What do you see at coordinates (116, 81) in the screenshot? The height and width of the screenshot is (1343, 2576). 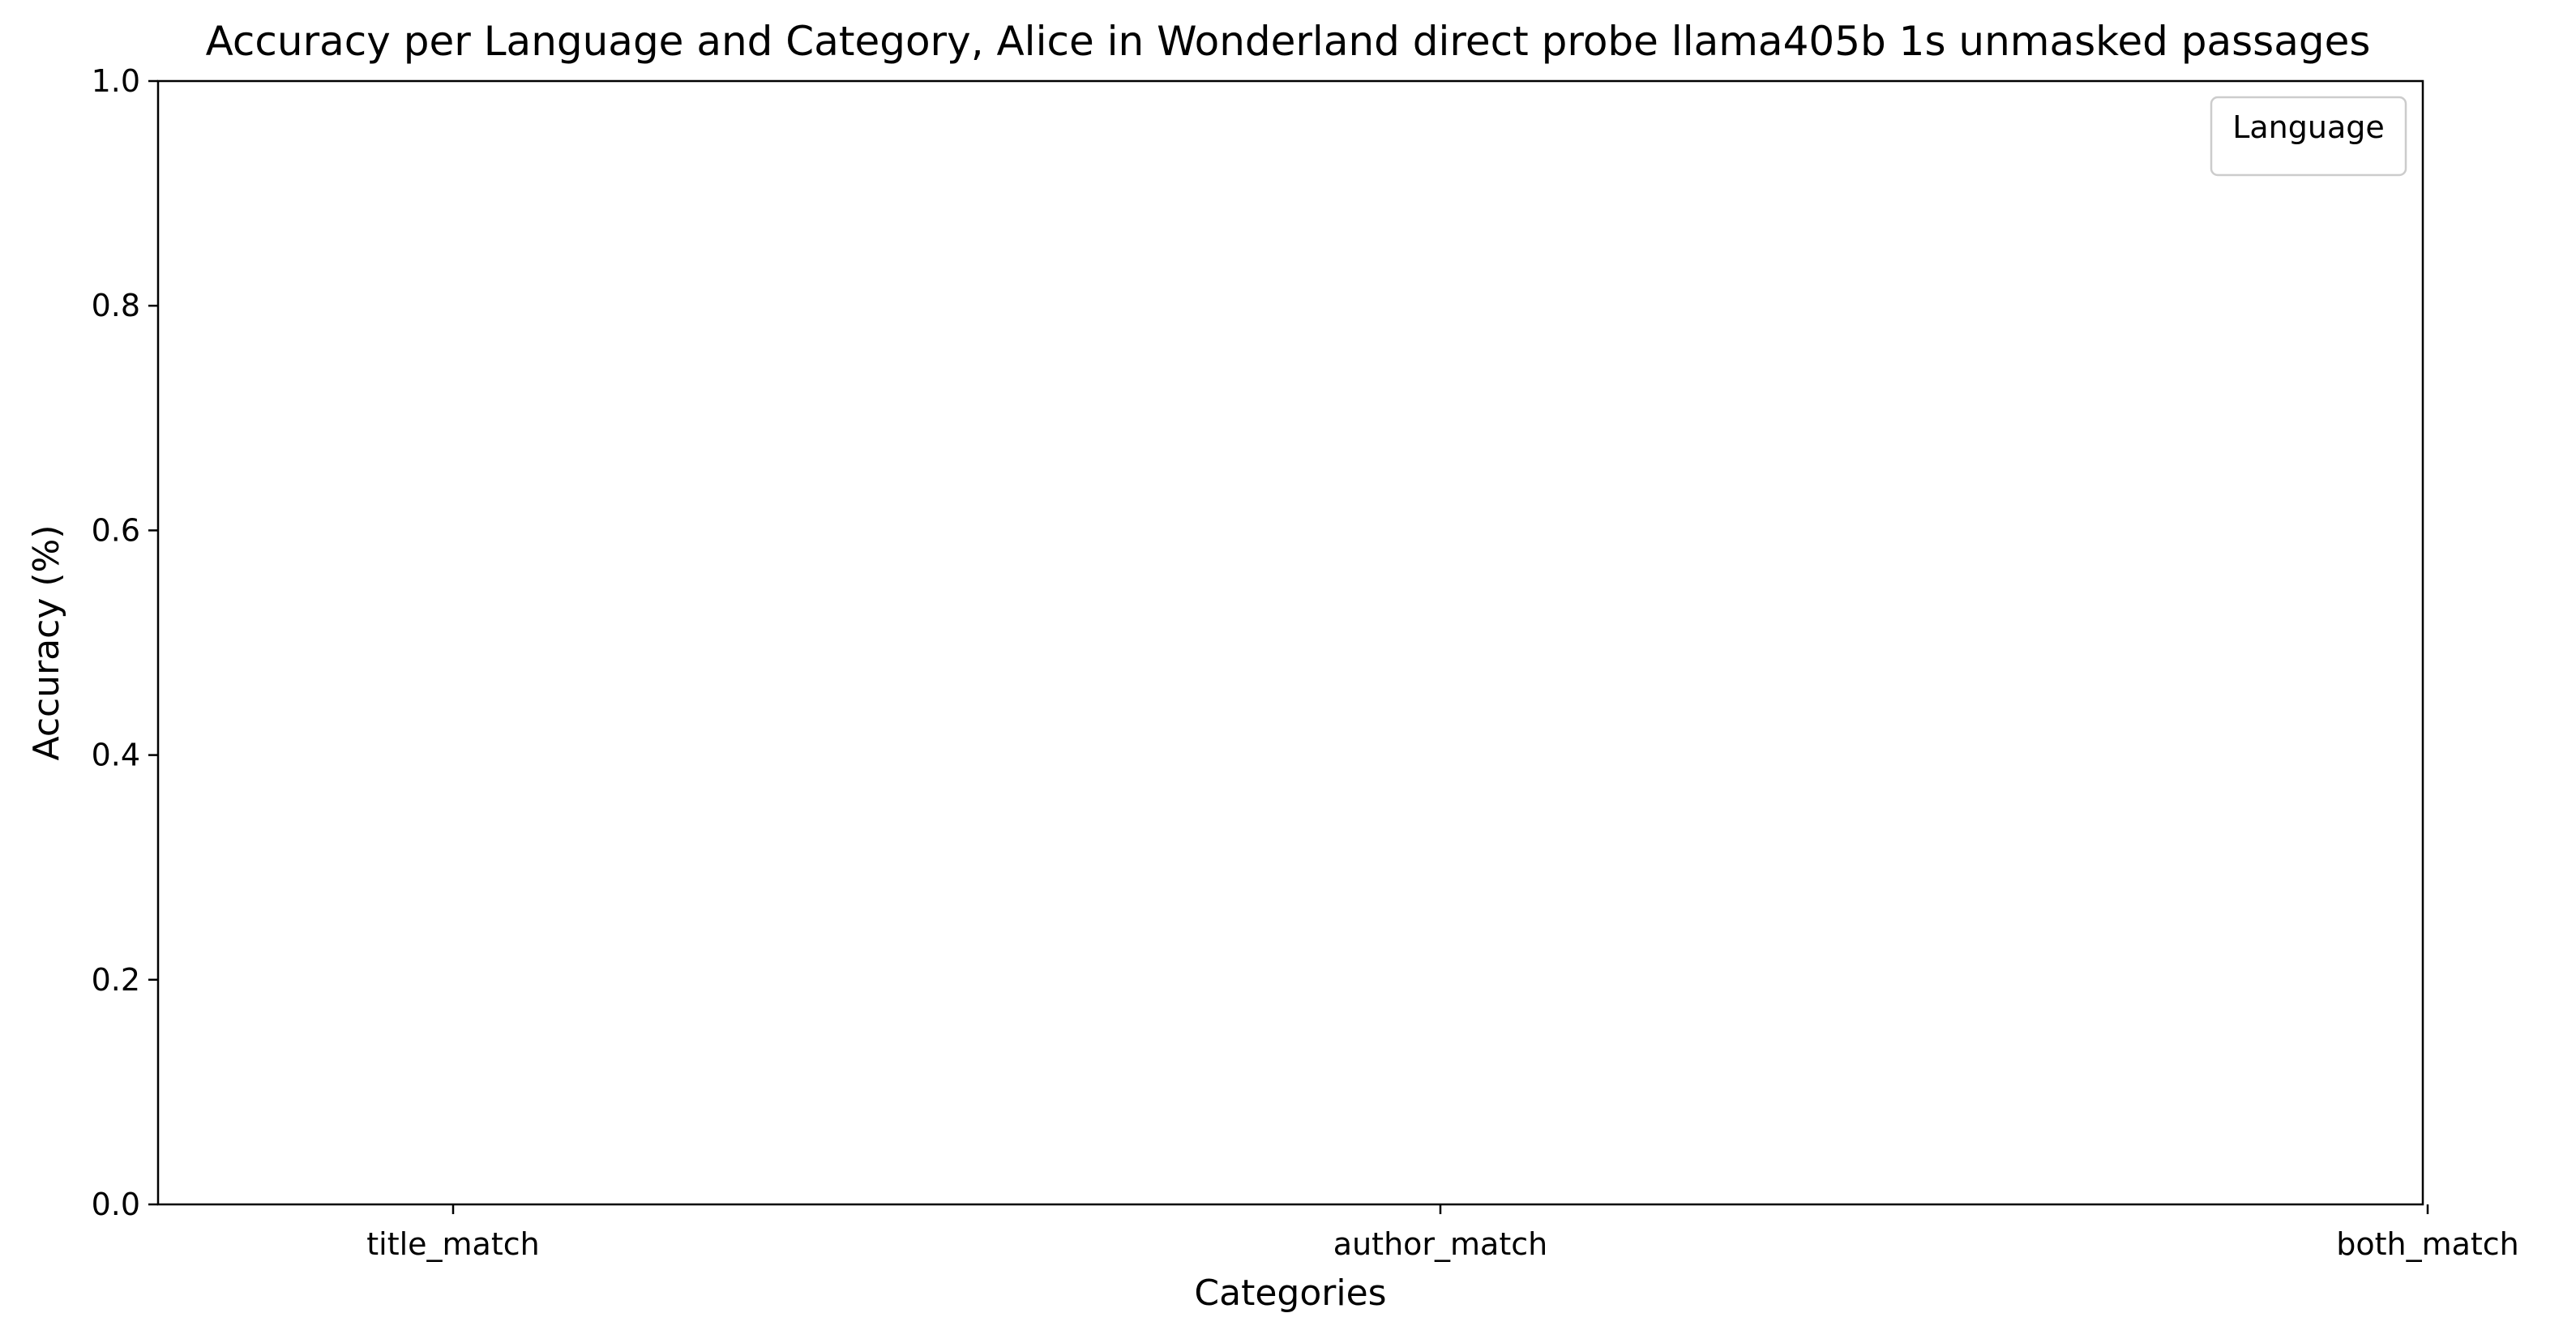 I see `y-tick-label: 1.0` at bounding box center [116, 81].